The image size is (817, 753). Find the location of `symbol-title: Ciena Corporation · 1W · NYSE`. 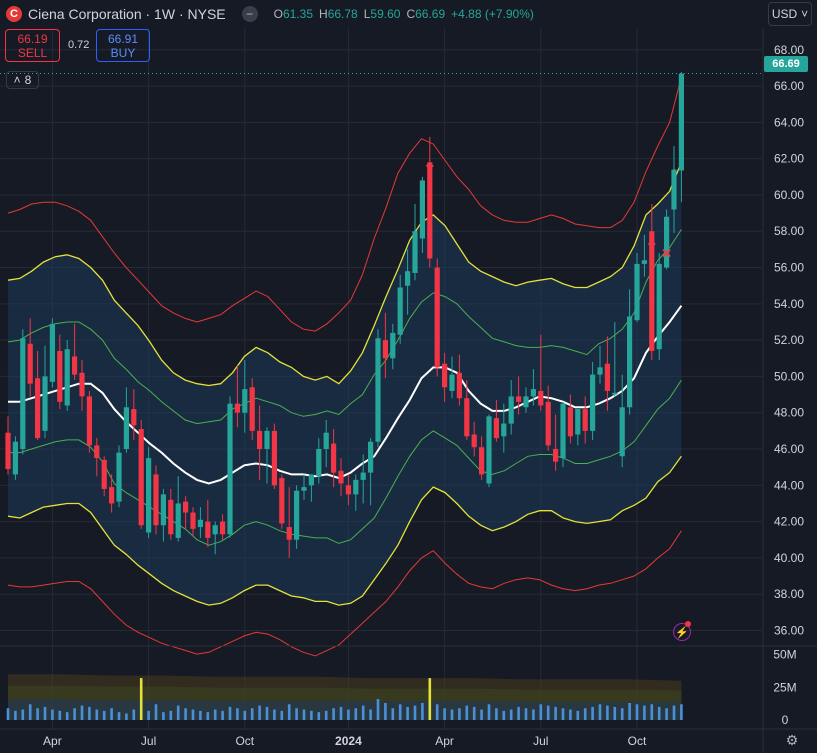

symbol-title: Ciena Corporation · 1W · NYSE is located at coordinates (127, 14).